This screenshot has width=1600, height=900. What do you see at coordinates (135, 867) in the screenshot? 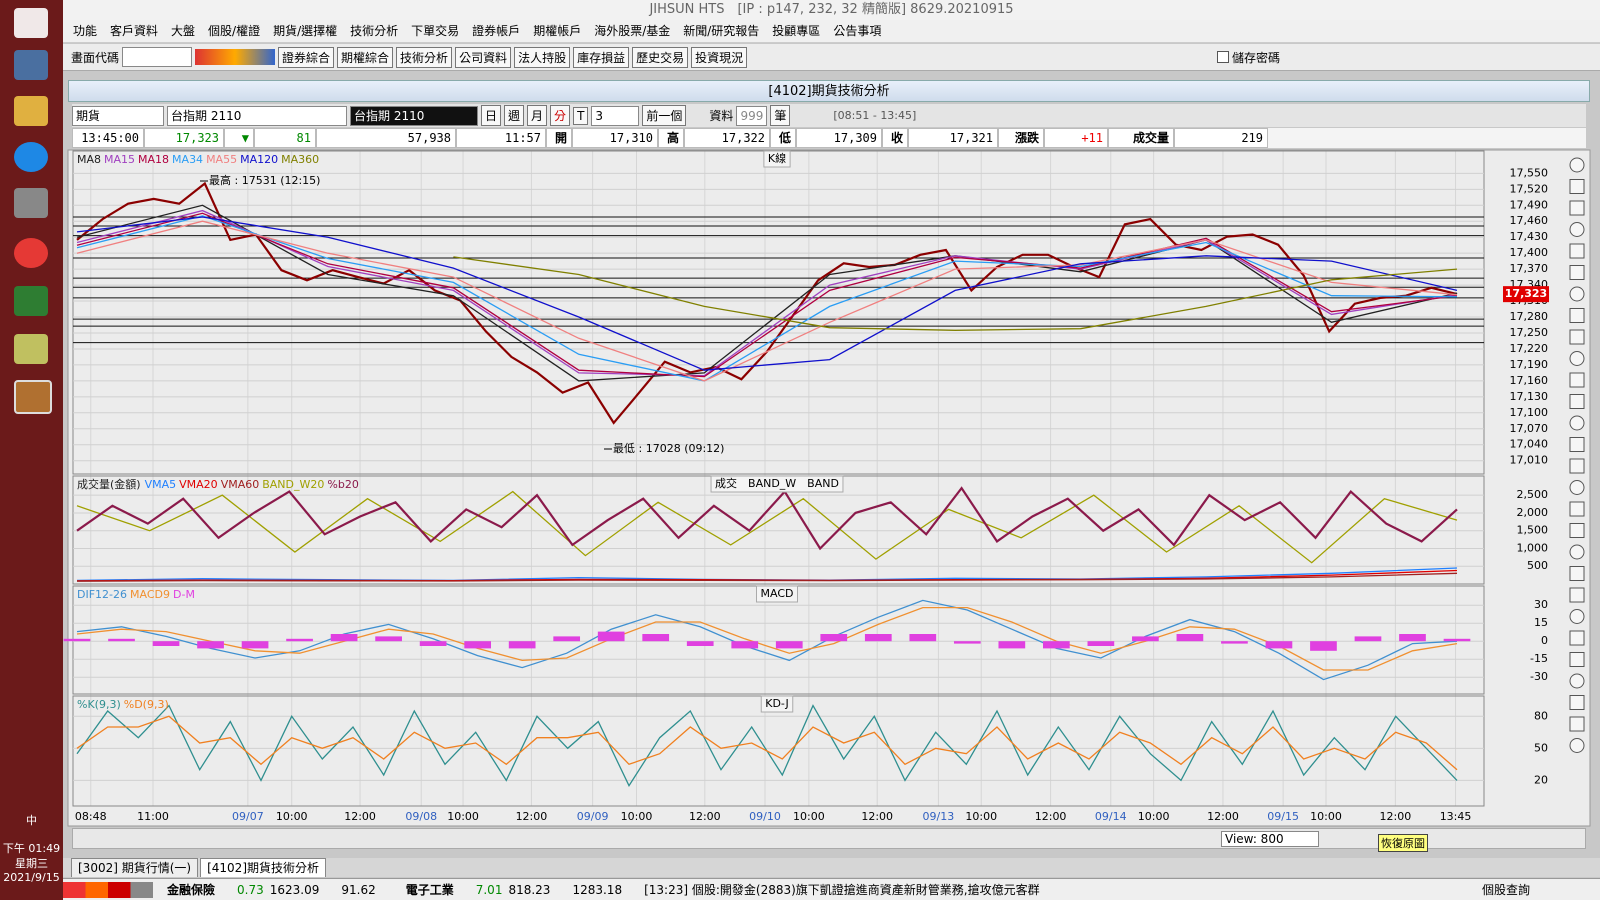
I see `tab: [3002] 期貨行情(一)` at bounding box center [135, 867].